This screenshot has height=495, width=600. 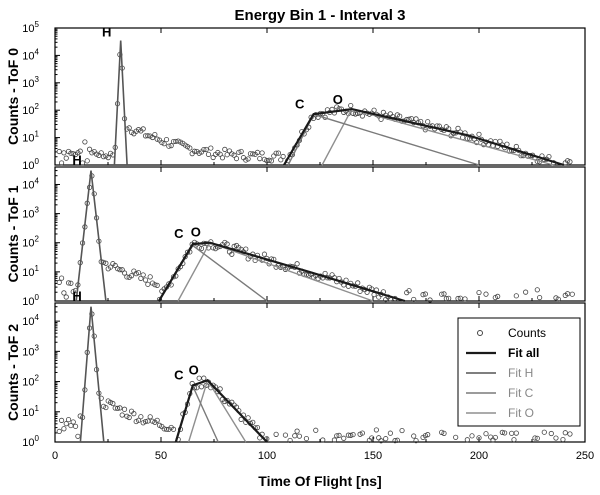 What do you see at coordinates (161, 456) in the screenshot?
I see `x-tick-label: 50` at bounding box center [161, 456].